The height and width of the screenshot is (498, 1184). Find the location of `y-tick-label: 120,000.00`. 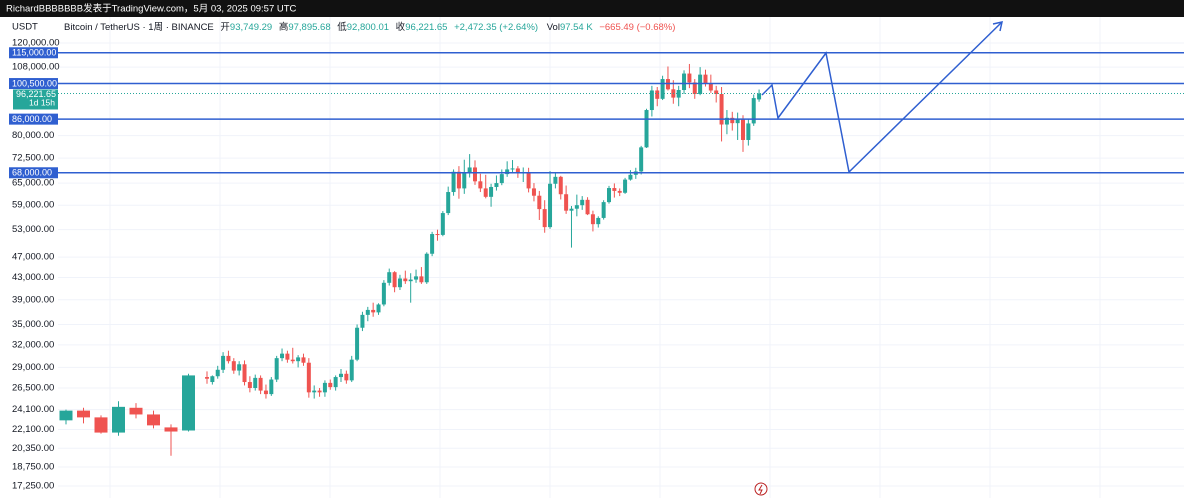

y-tick-label: 120,000.00 is located at coordinates (36, 43).